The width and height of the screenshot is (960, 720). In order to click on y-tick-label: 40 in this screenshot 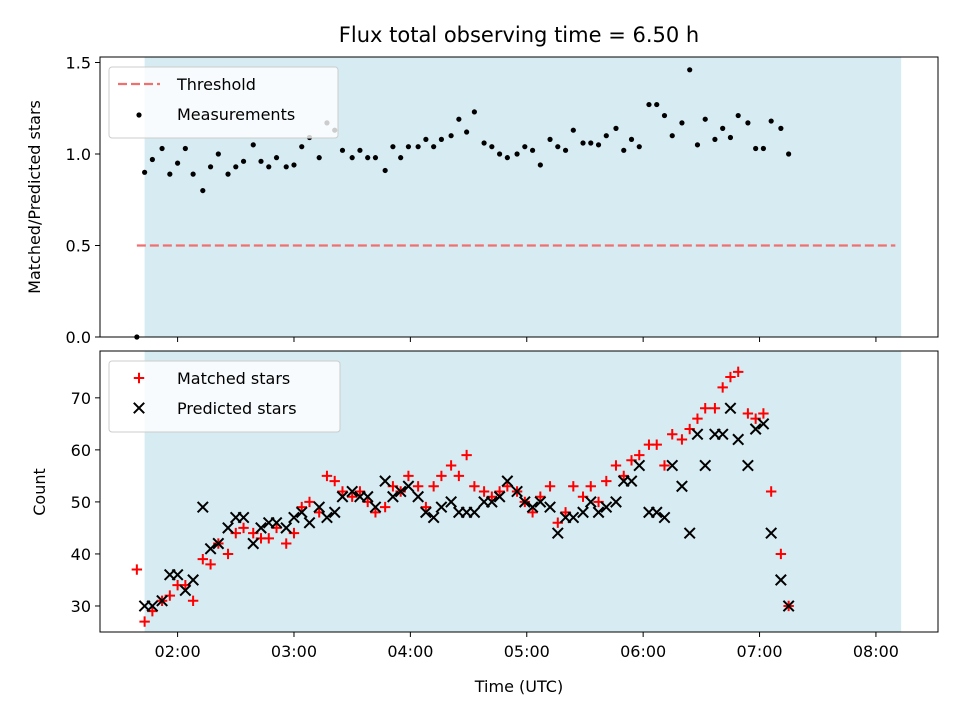, I will do `click(81, 554)`.